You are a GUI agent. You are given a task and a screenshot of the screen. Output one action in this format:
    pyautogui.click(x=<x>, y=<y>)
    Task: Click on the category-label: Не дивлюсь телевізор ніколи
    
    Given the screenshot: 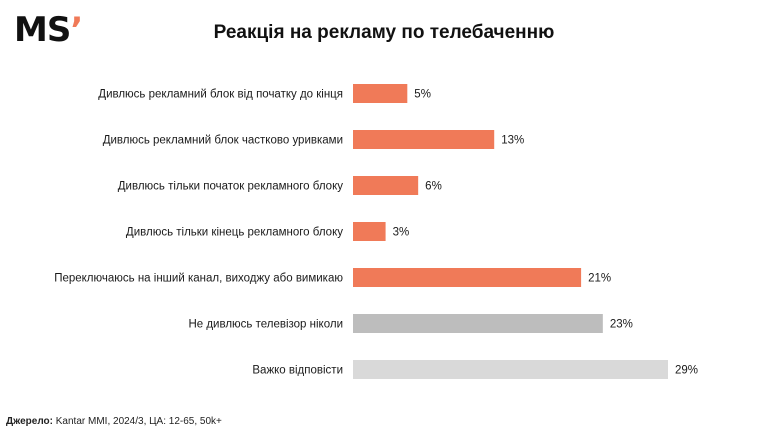 What is the action you would take?
    pyautogui.click(x=265, y=325)
    